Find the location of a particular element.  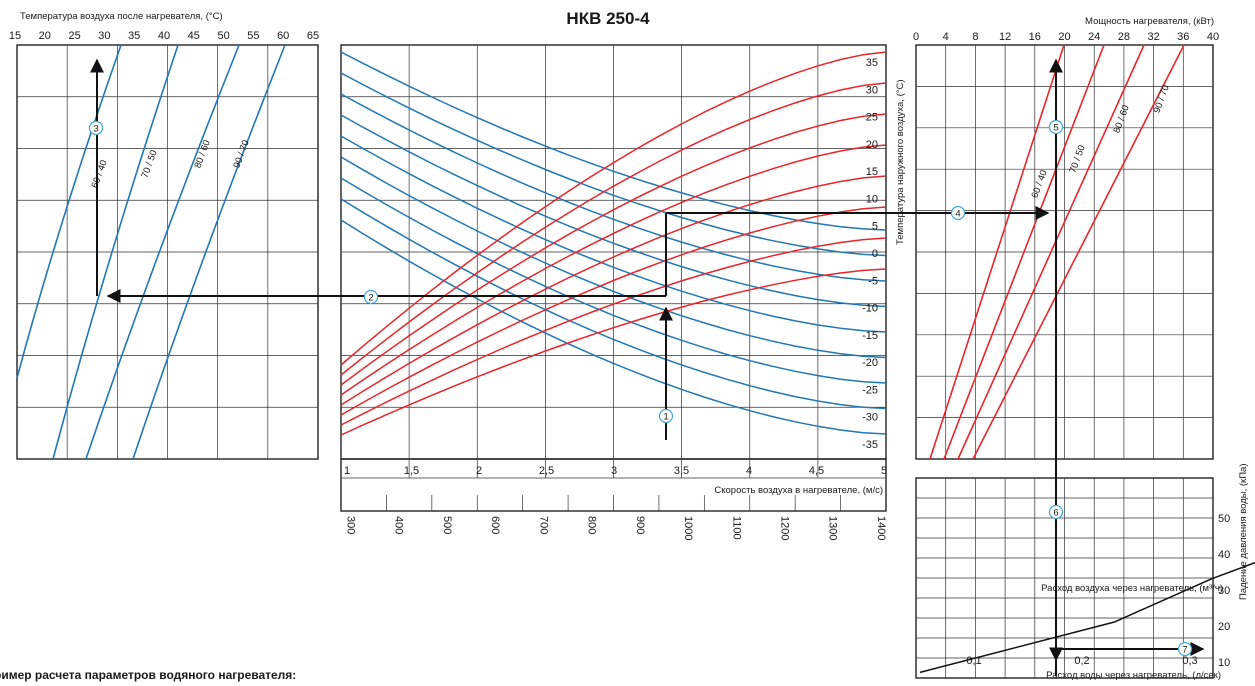

outside-temp-tick: 15 is located at coordinates (872, 172).